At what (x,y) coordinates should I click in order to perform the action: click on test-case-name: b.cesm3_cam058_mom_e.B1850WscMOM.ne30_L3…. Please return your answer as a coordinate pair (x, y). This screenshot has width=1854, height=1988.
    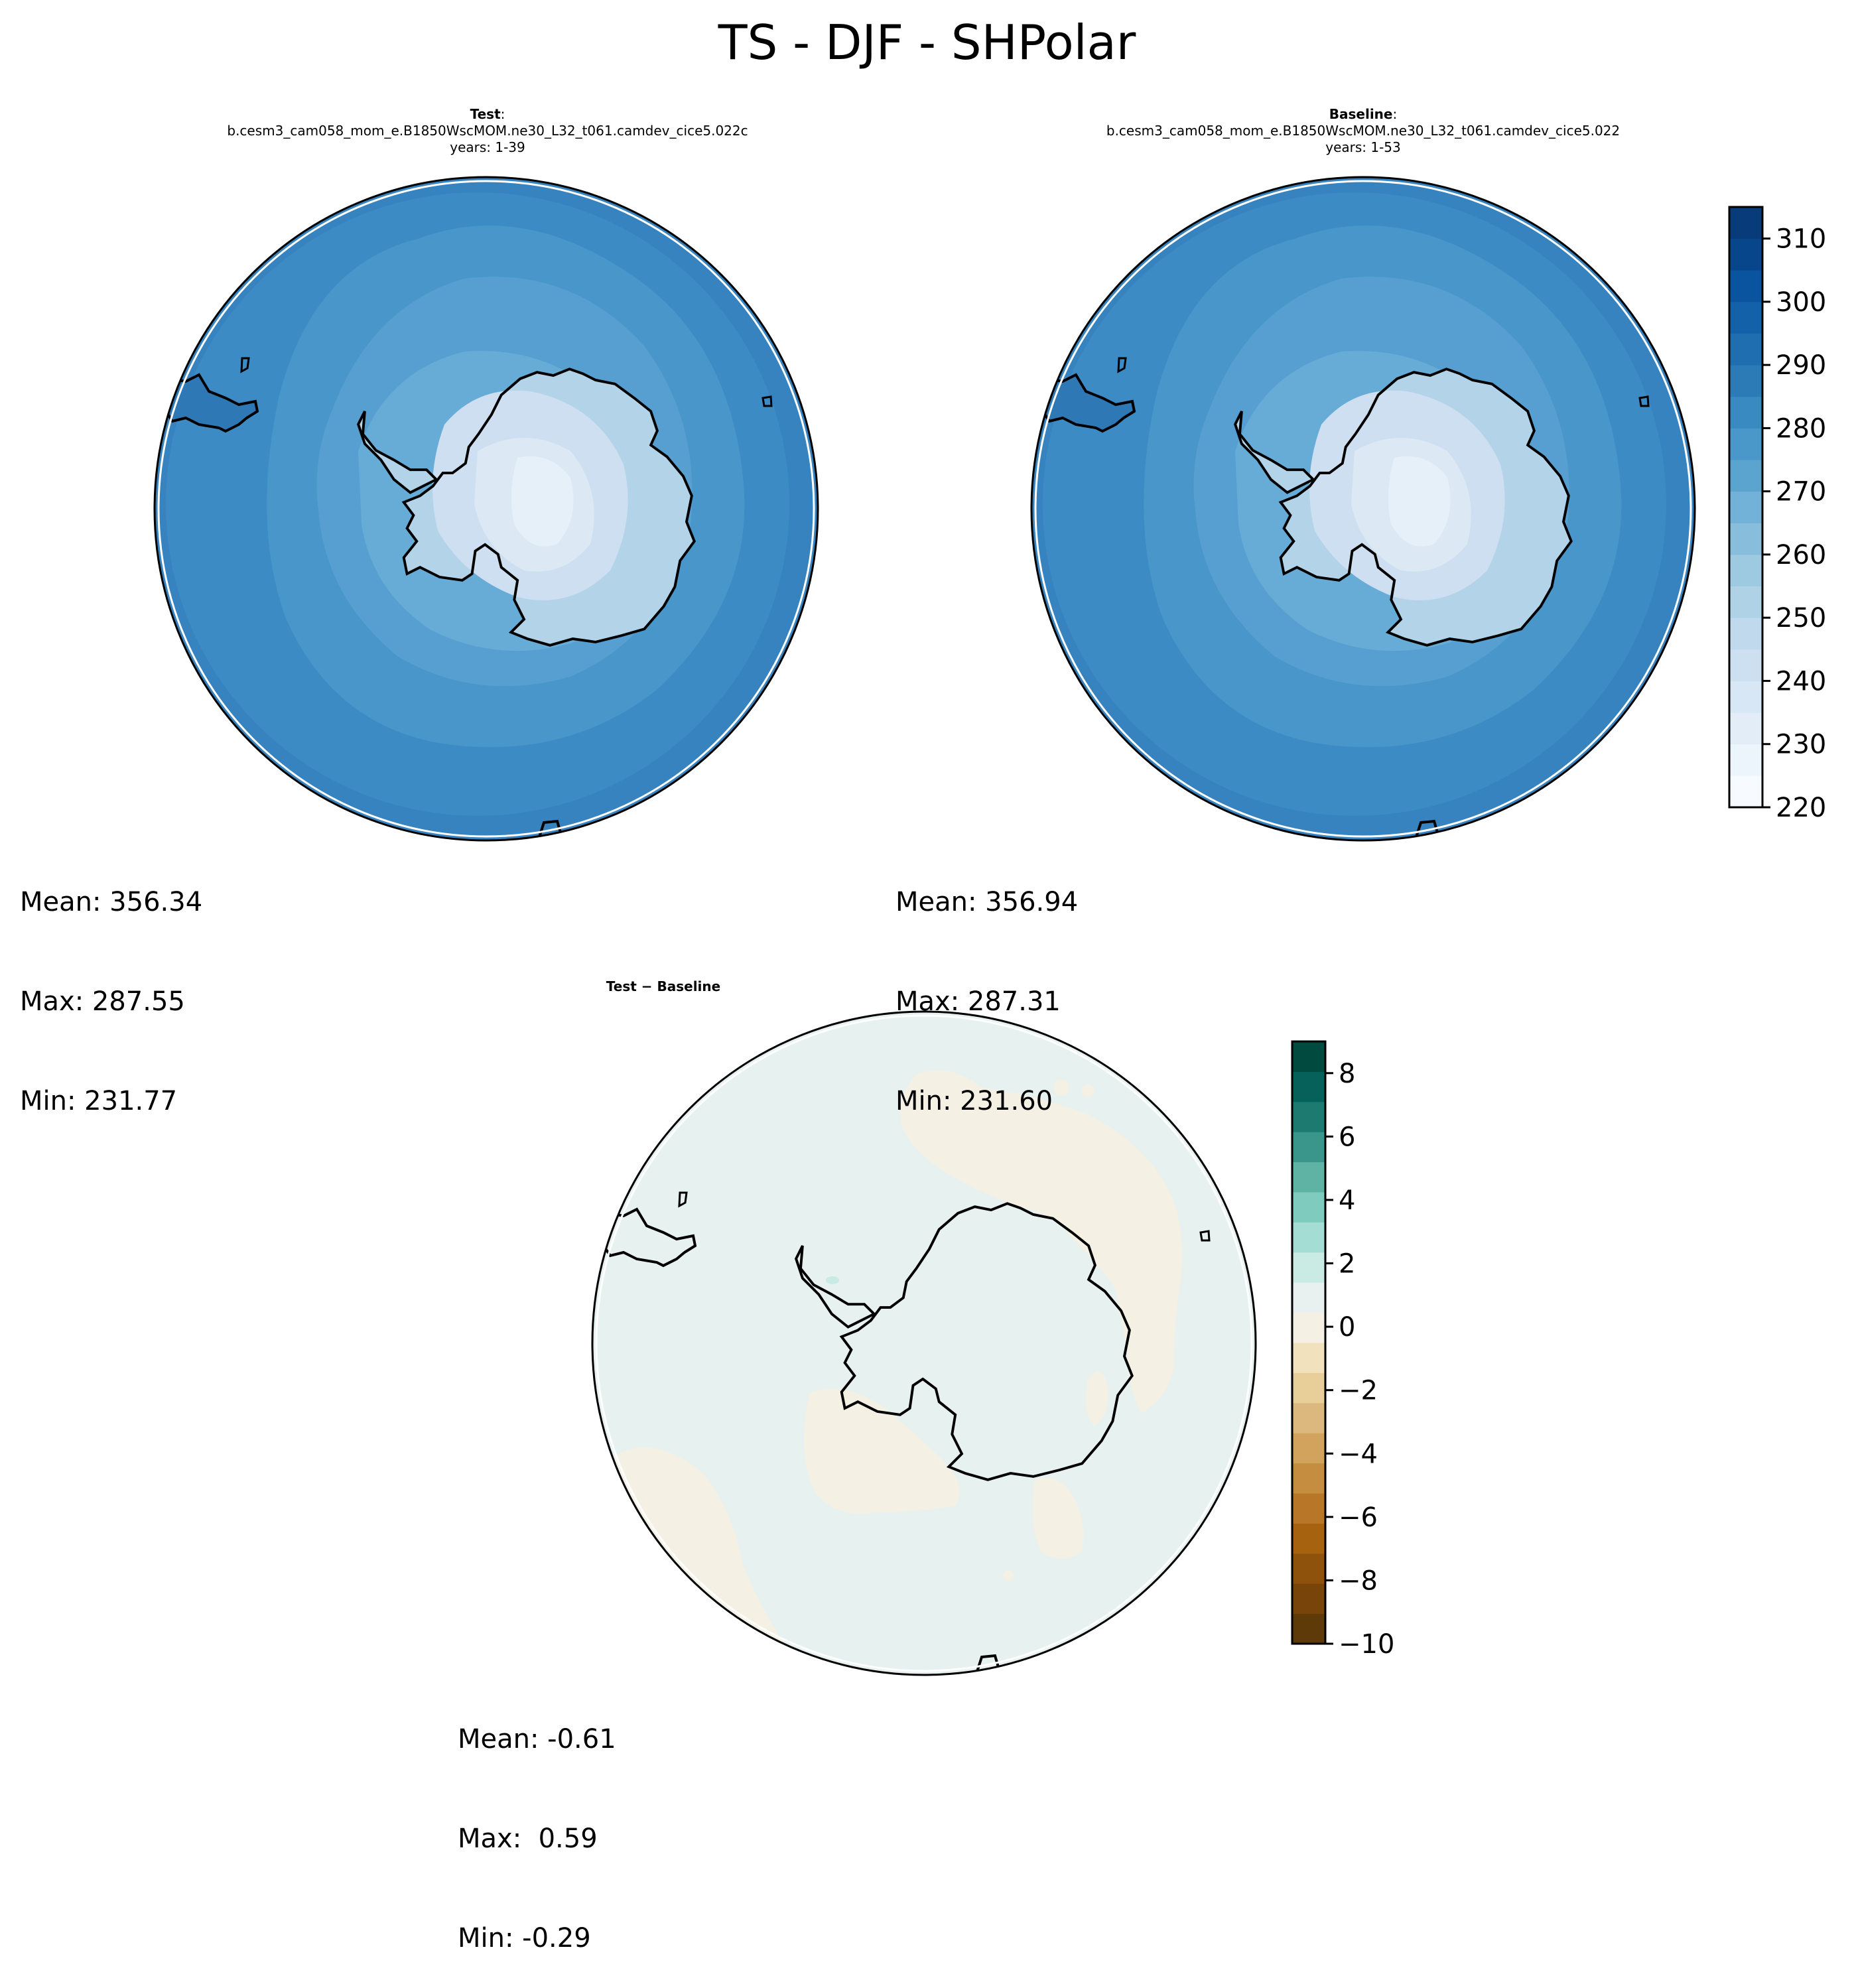
    Looking at the image, I should click on (487, 131).